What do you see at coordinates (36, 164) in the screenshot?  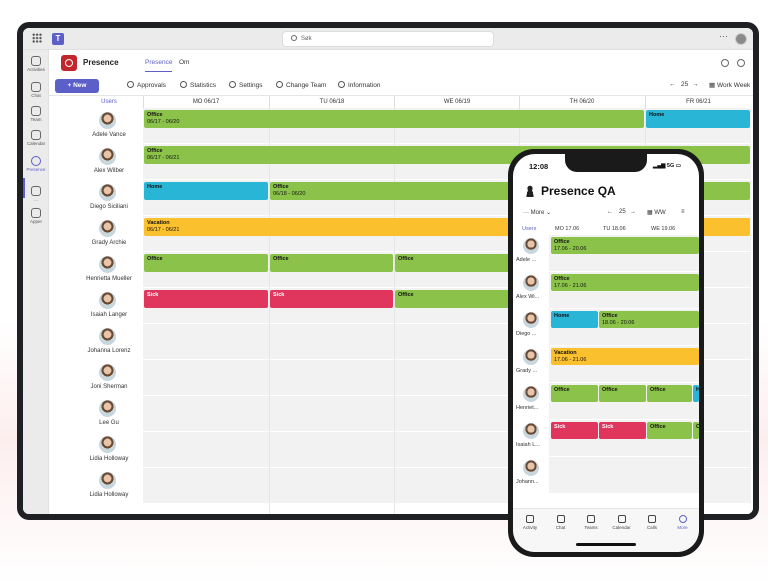 I see `rail-item-4: Presence` at bounding box center [36, 164].